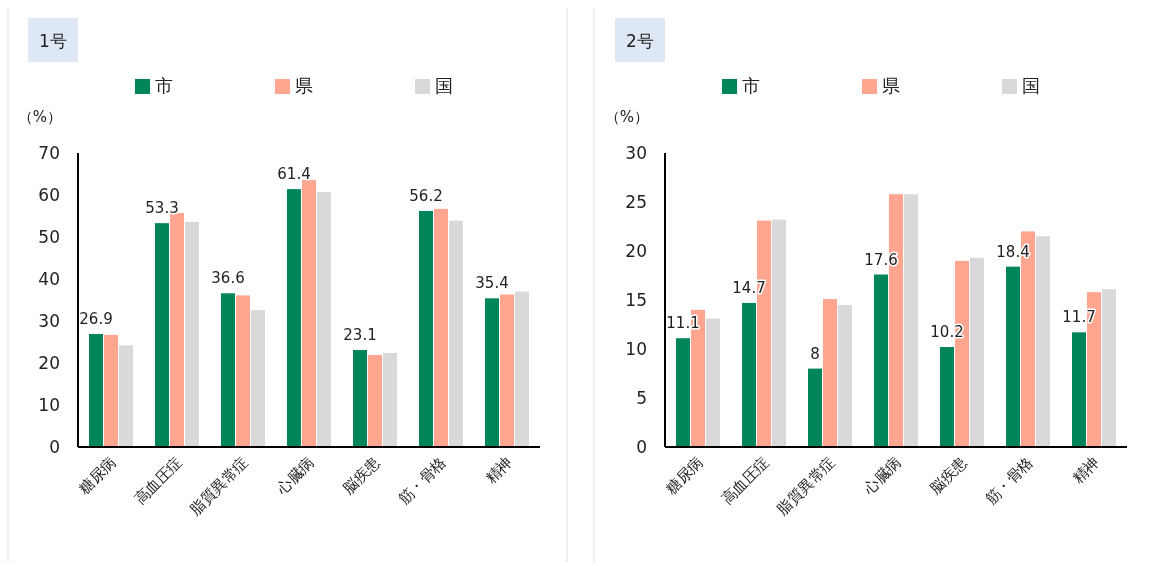  What do you see at coordinates (49, 237) in the screenshot?
I see `y-tick-label: 50` at bounding box center [49, 237].